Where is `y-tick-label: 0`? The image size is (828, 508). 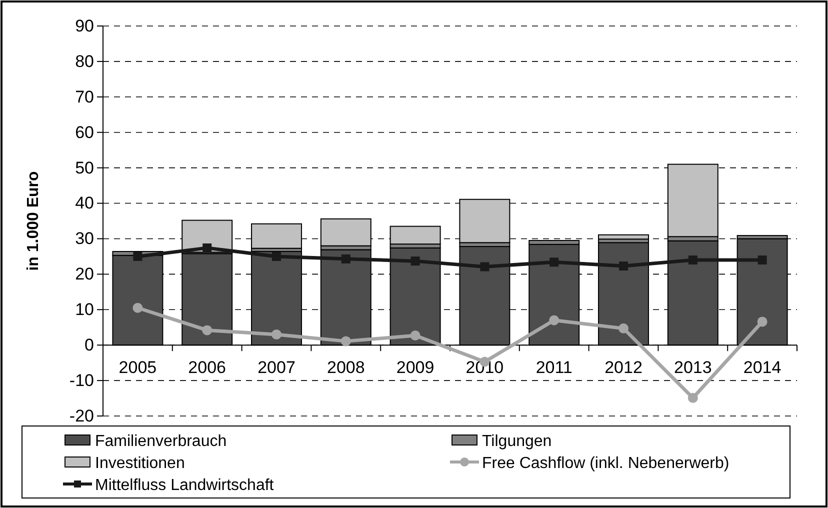 y-tick-label: 0 is located at coordinates (89, 345).